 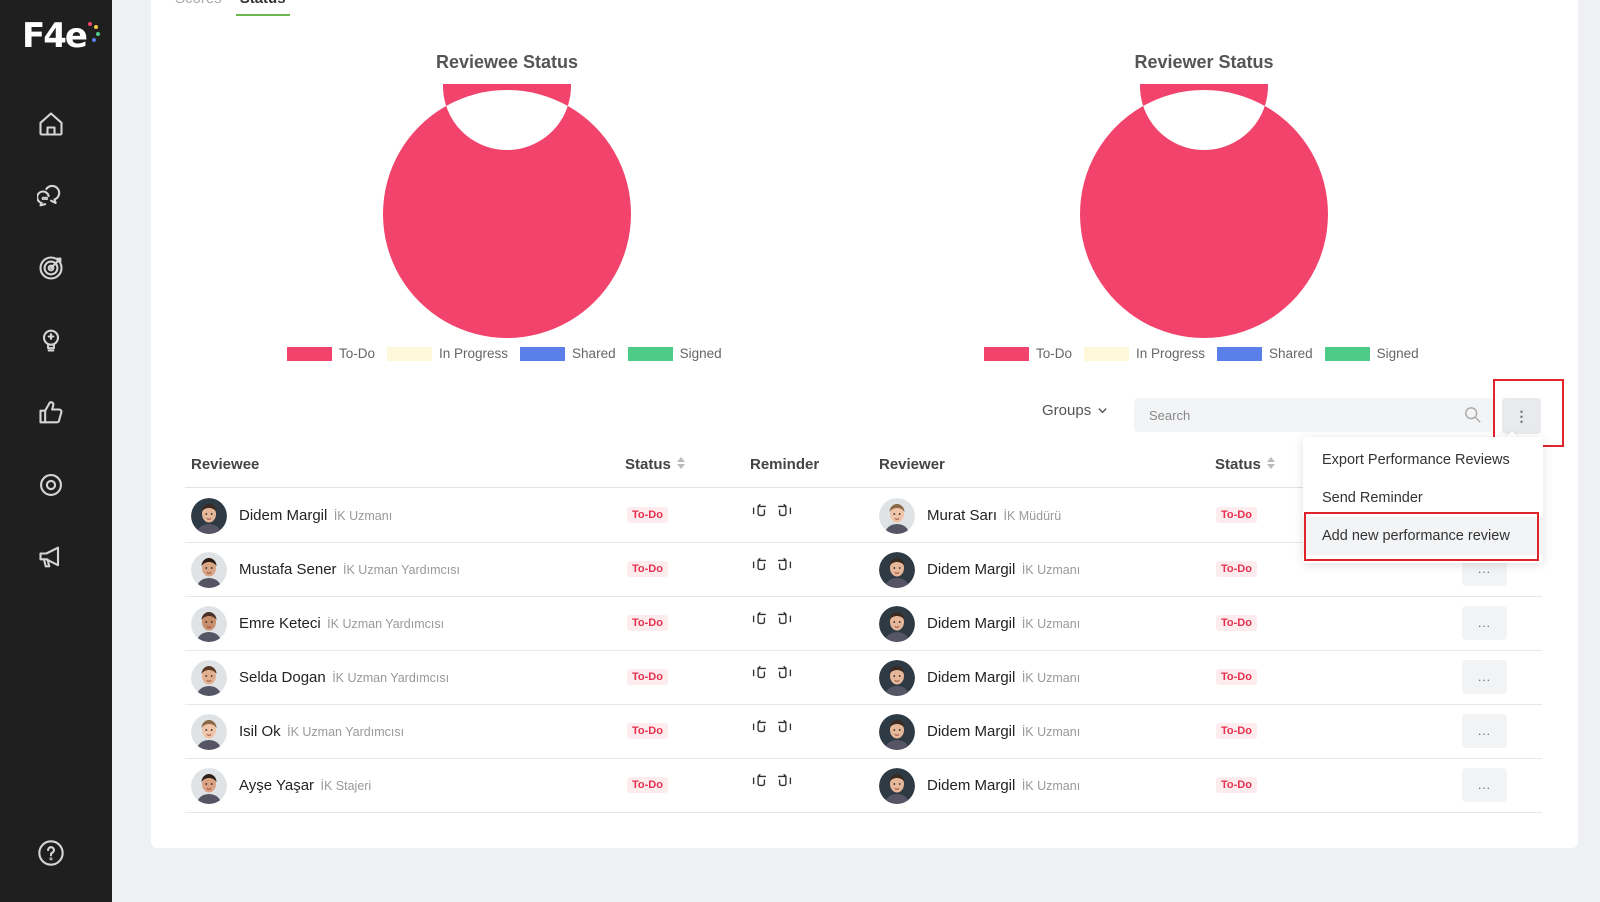 I want to click on settings-icon, so click(x=51, y=485).